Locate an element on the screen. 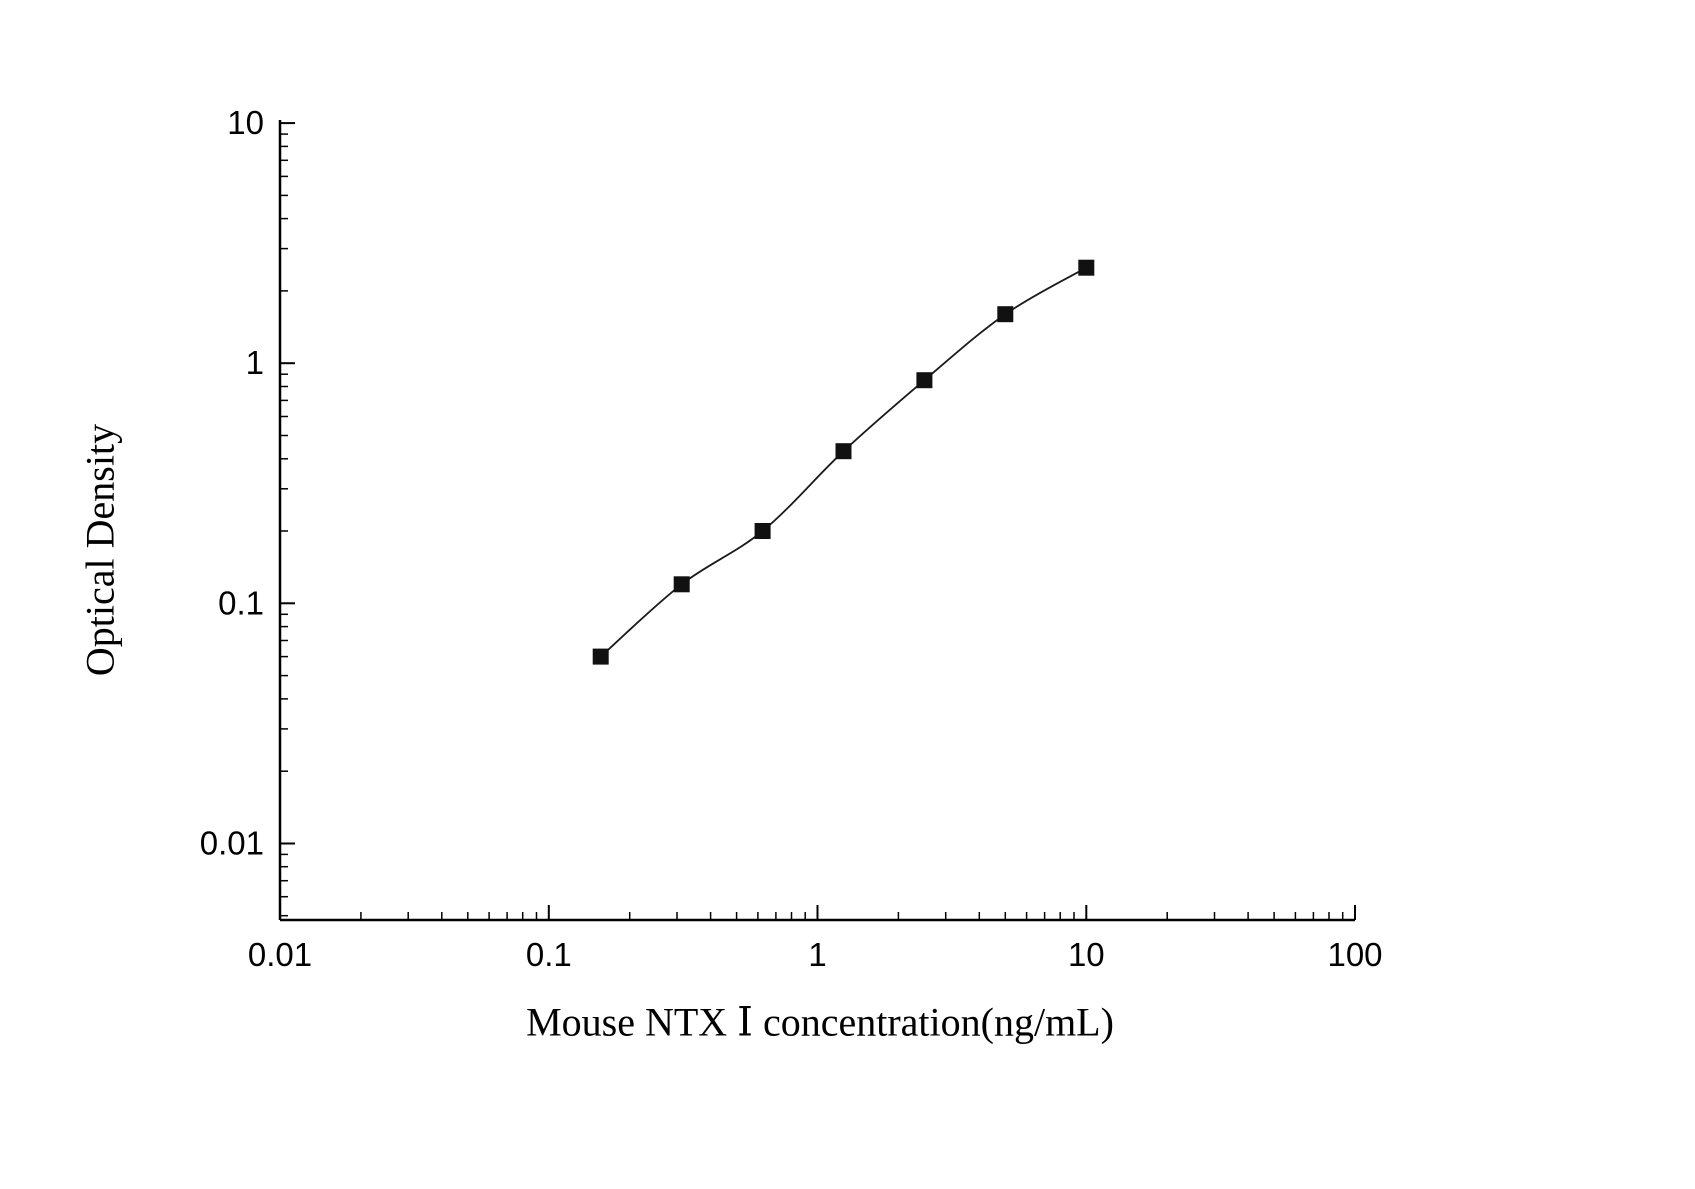  x-tick-label: 100 is located at coordinates (1354, 954).